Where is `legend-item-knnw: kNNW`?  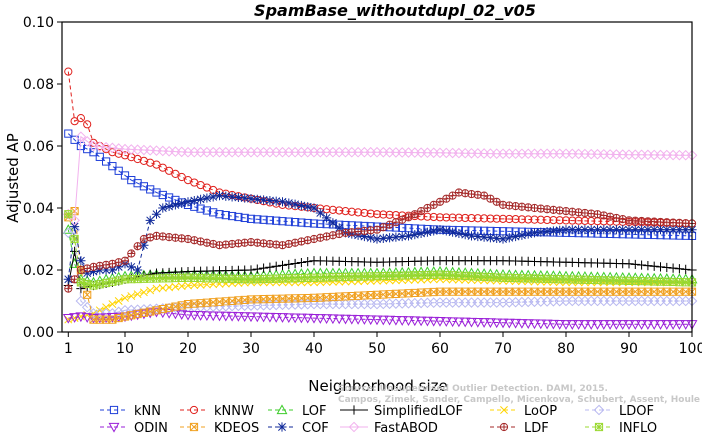 legend-item-knnw: kNNW is located at coordinates (217, 411).